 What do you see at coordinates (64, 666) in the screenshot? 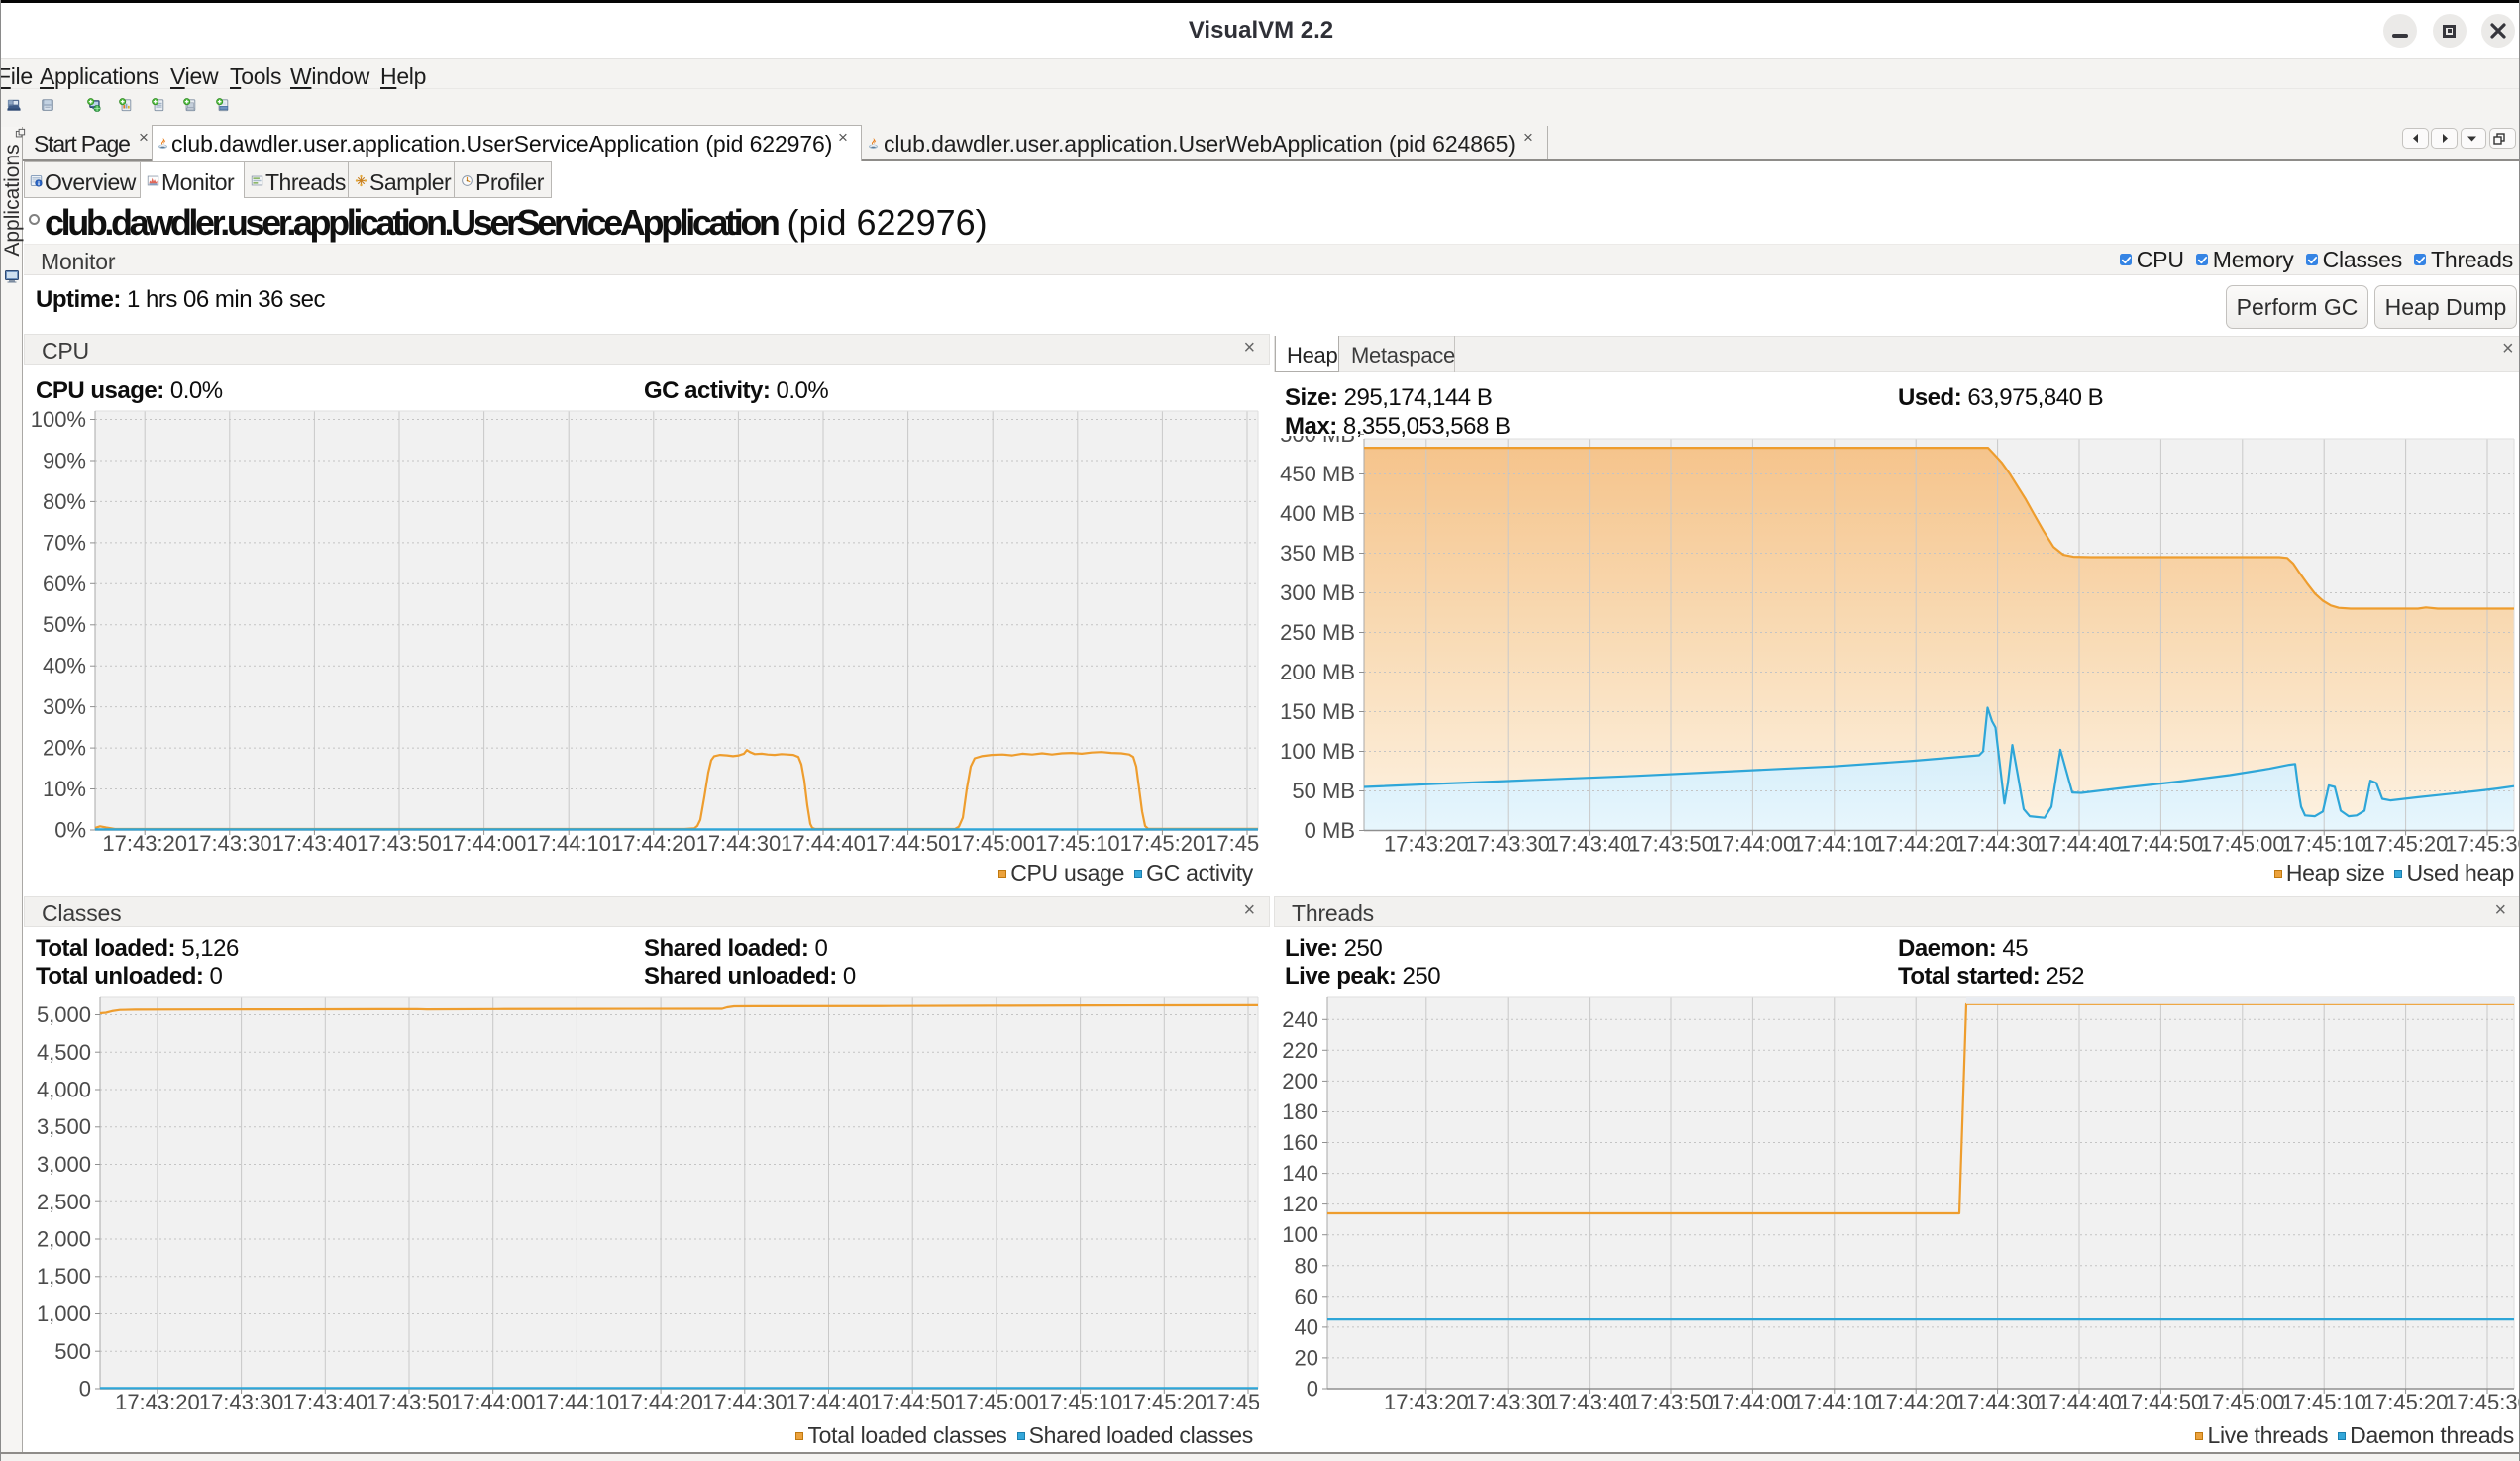
I see `svg-text: 40%` at bounding box center [64, 666].